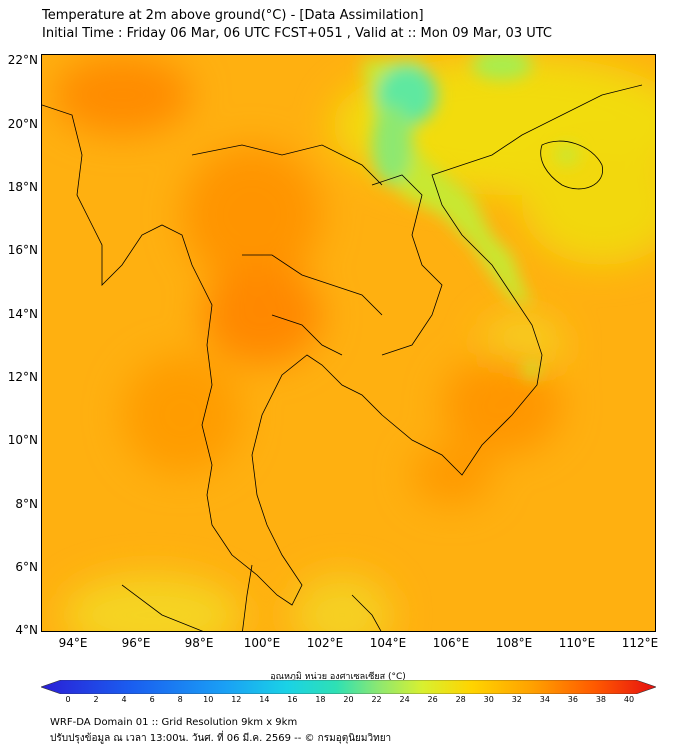  I want to click on lat-label: 10°N, so click(22, 440).